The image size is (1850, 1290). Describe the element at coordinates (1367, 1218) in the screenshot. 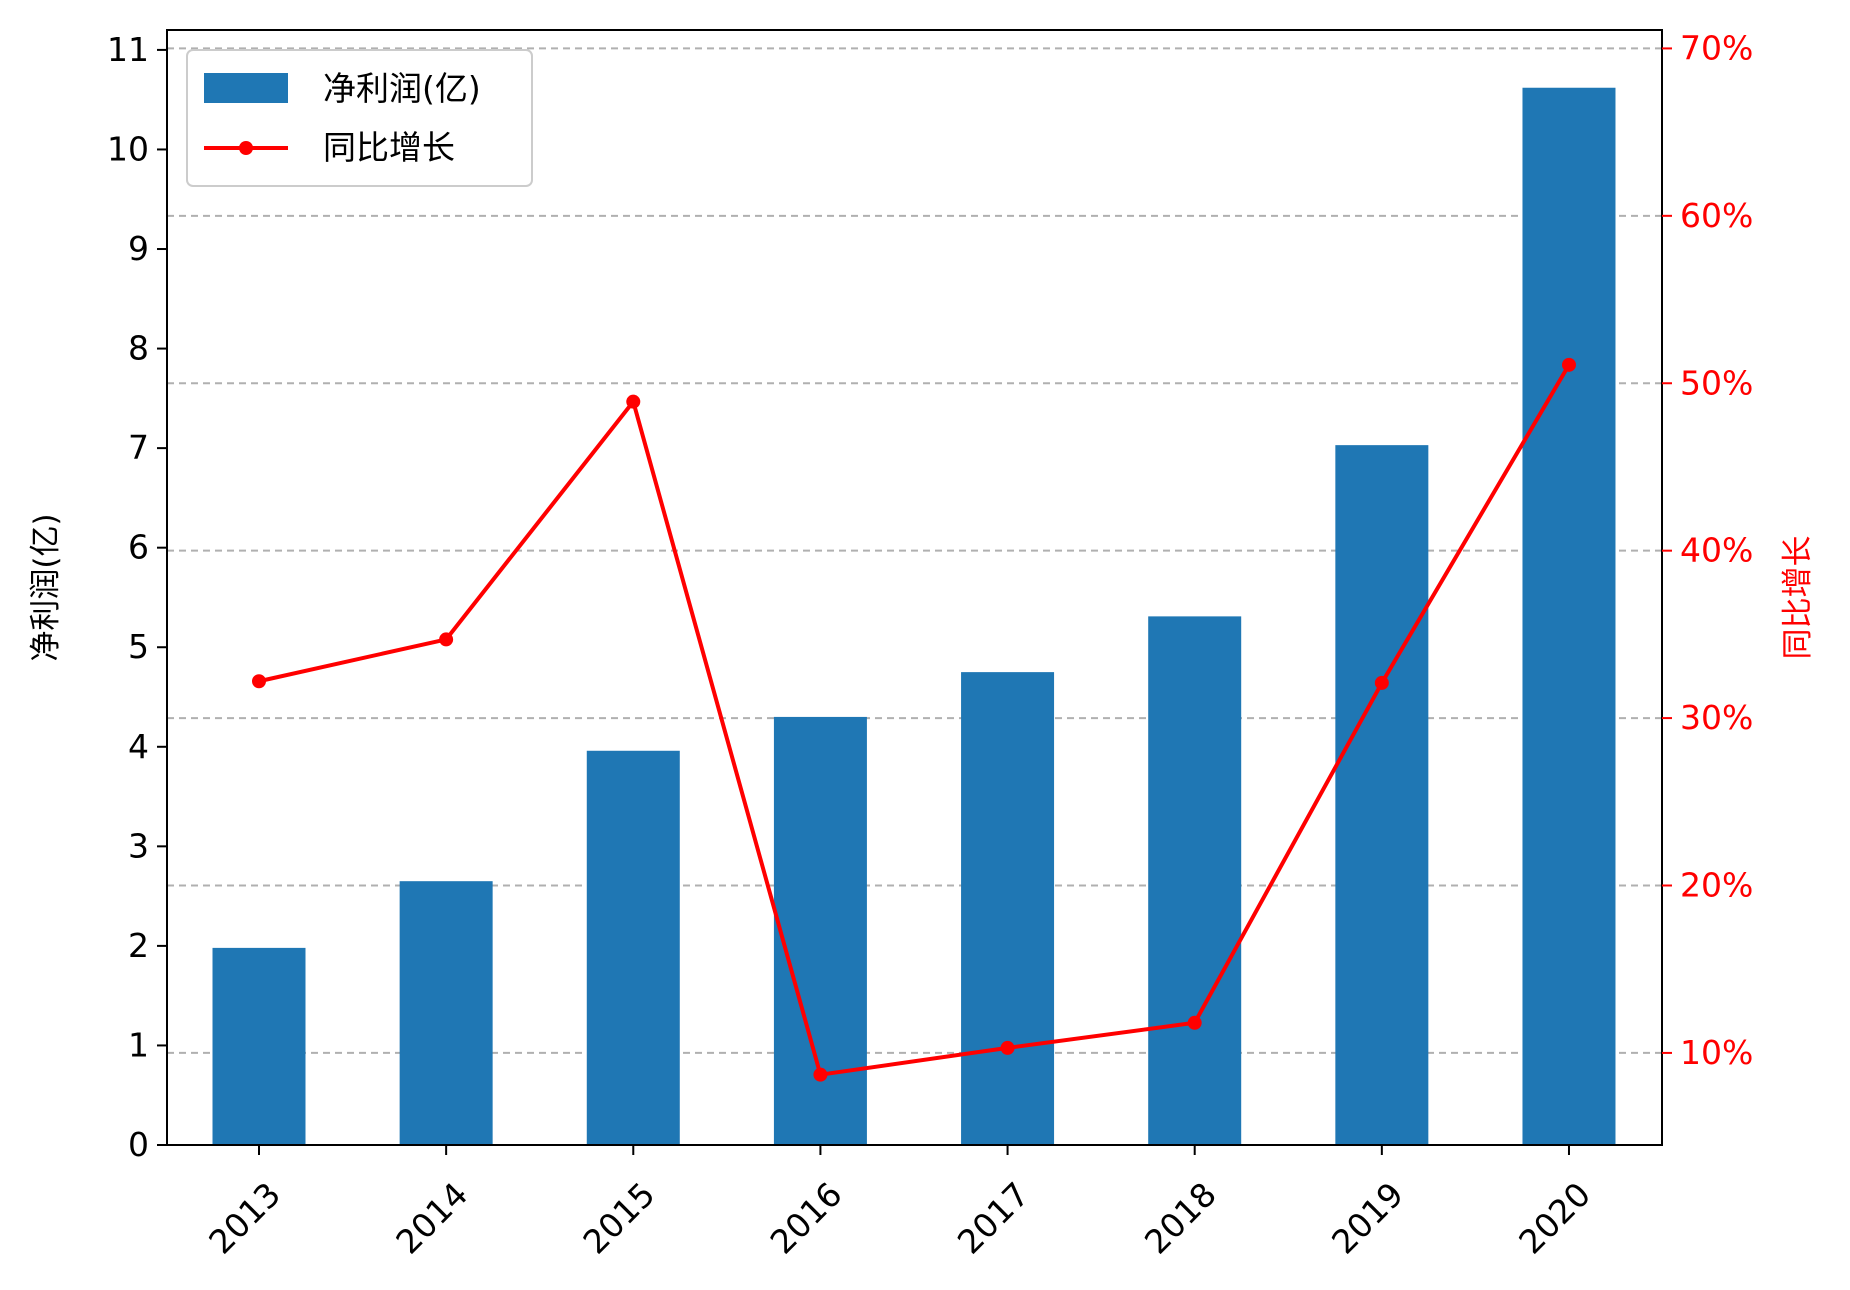

I see `x-tick-label: 2019` at that location.